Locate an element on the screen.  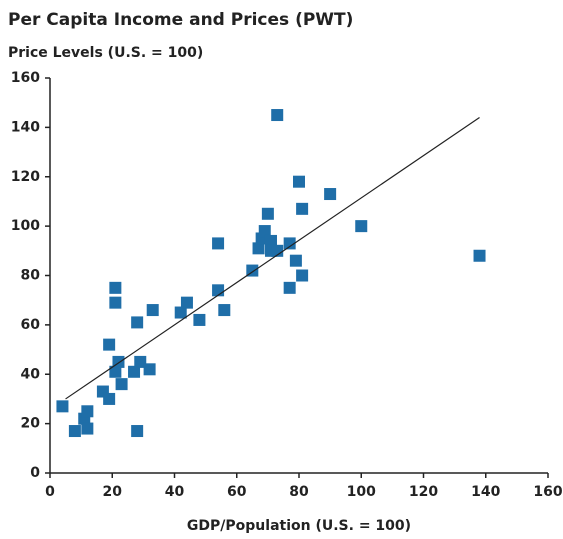
x-axis-label: GDP/Population (U.S. = 100) is located at coordinates (299, 526).